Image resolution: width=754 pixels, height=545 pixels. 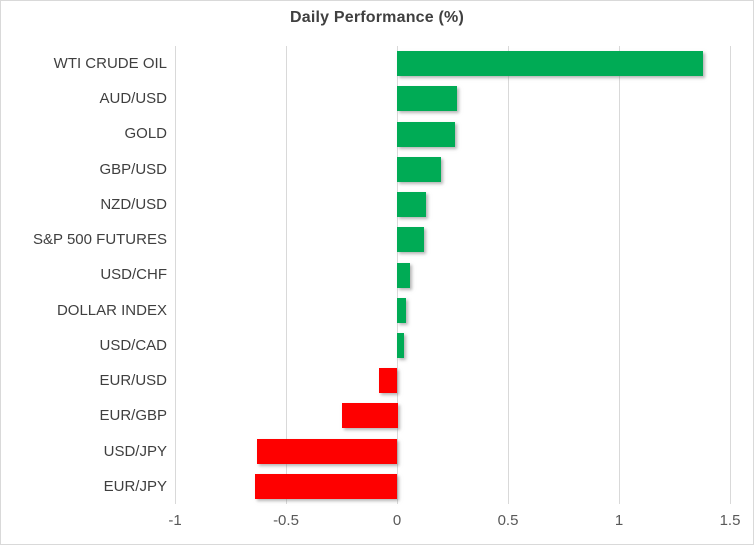 What do you see at coordinates (730, 275) in the screenshot?
I see `gridline-1.5` at bounding box center [730, 275].